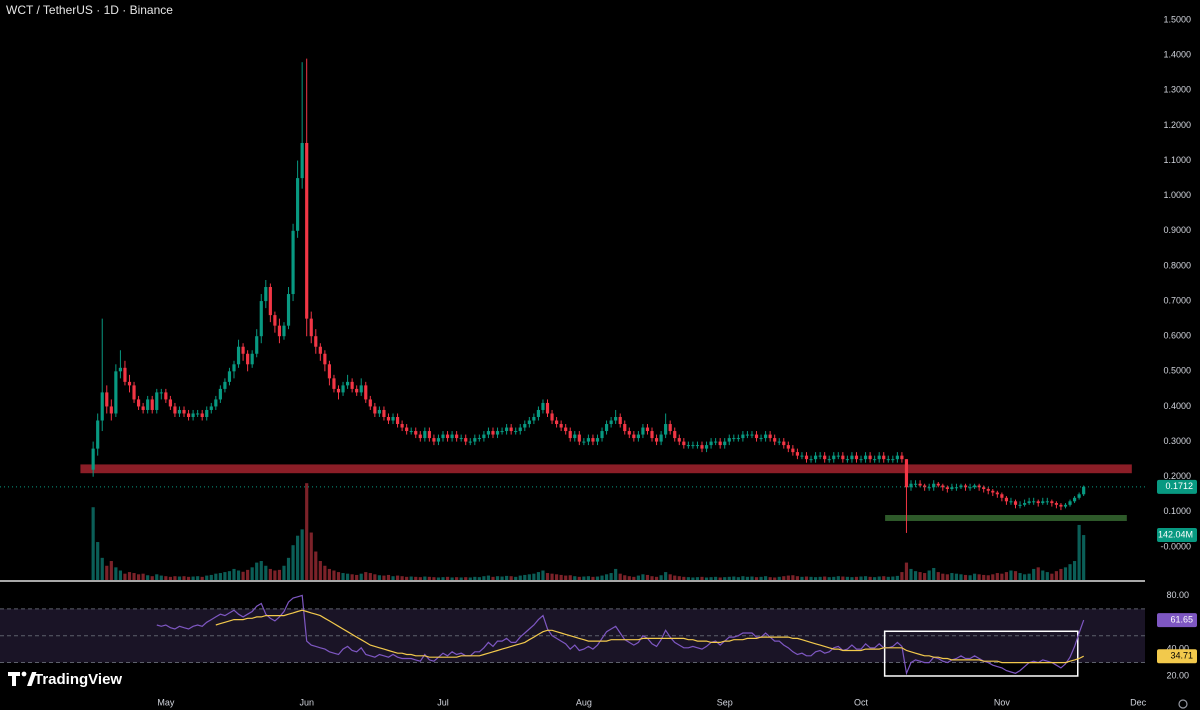  What do you see at coordinates (1177, 441) in the screenshot?
I see `y-tick-label: 0.3000` at bounding box center [1177, 441].